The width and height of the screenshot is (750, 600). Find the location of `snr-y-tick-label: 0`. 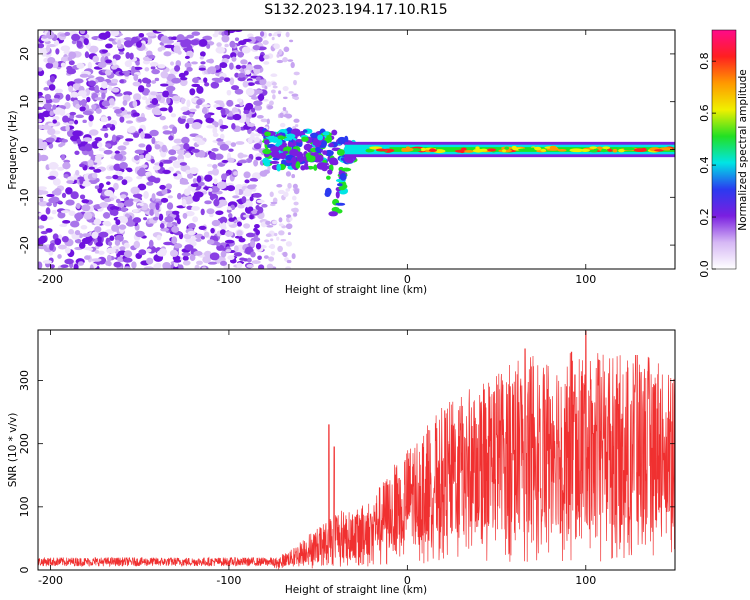

snr-y-tick-label: 0 is located at coordinates (24, 570).